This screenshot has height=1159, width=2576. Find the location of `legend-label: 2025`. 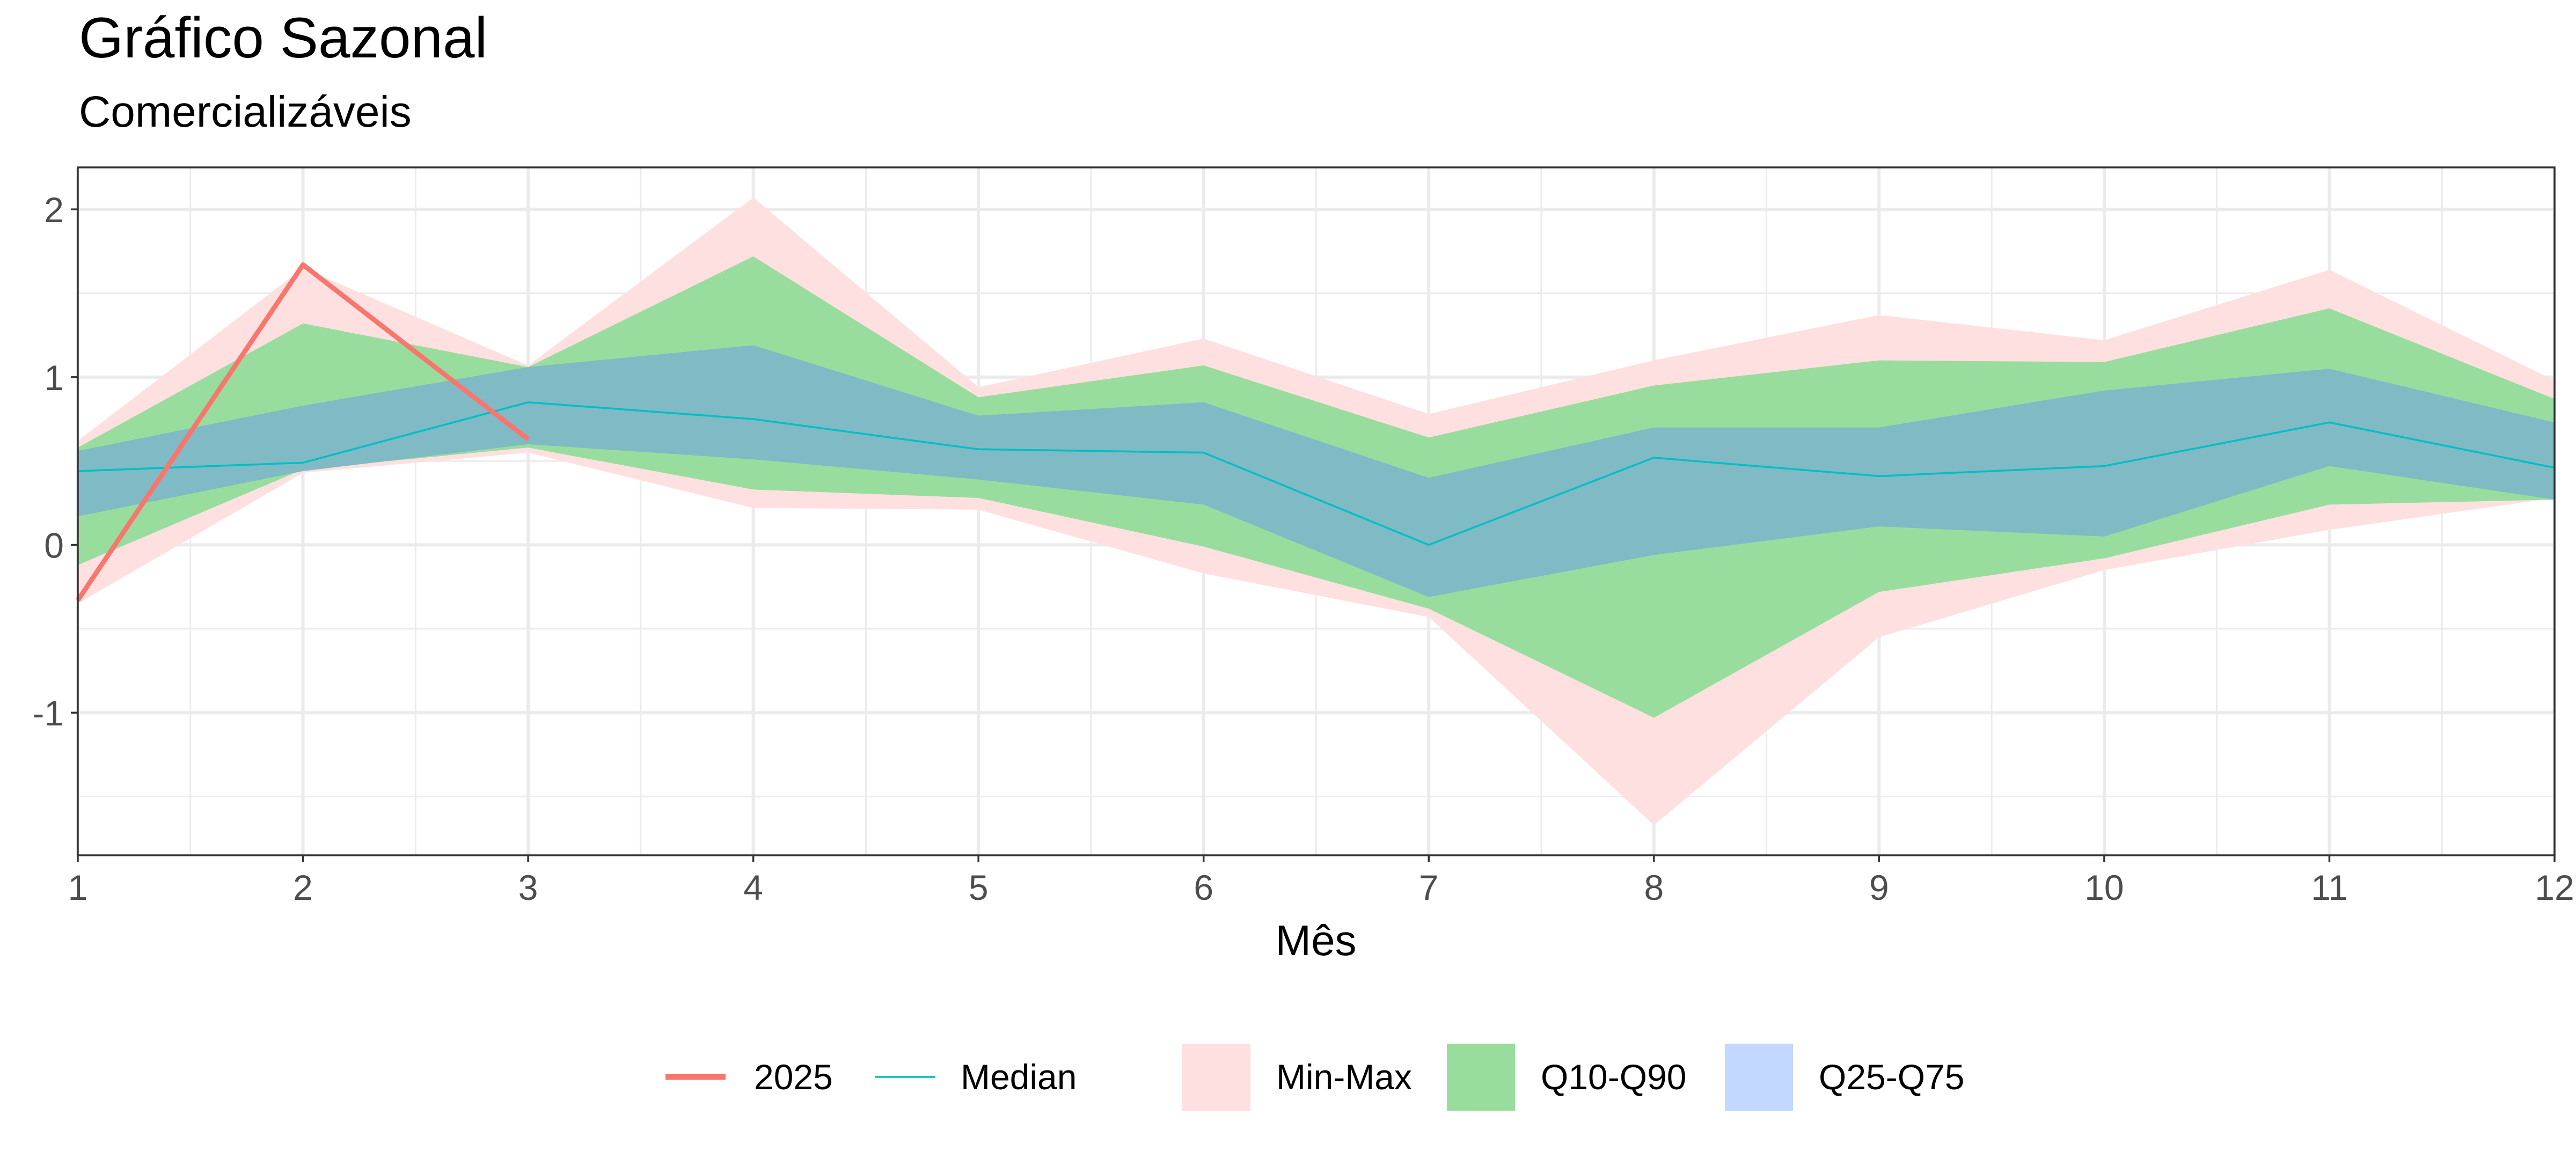

legend-label: 2025 is located at coordinates (793, 1077).